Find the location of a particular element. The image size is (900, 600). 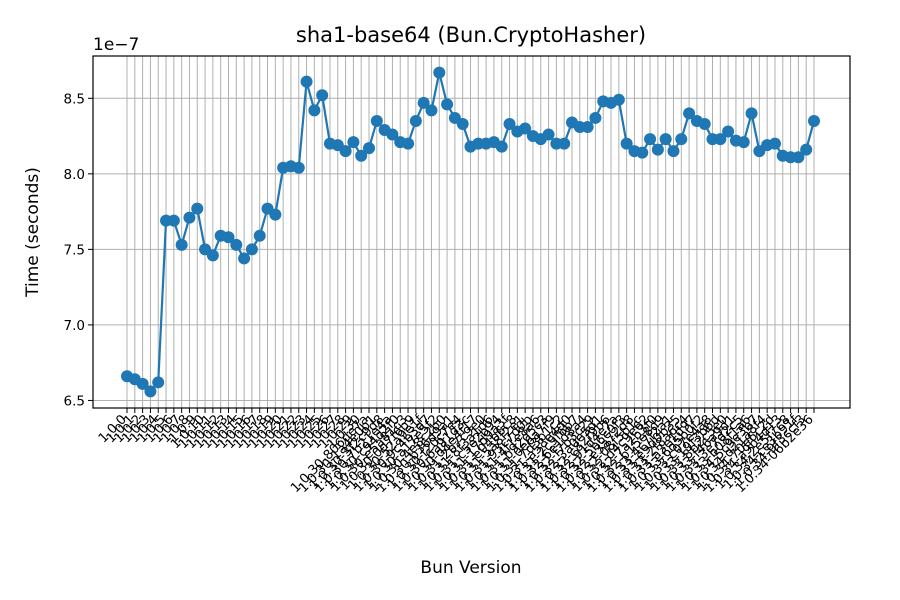

y-tick-label: 8.5 is located at coordinates (74, 99).